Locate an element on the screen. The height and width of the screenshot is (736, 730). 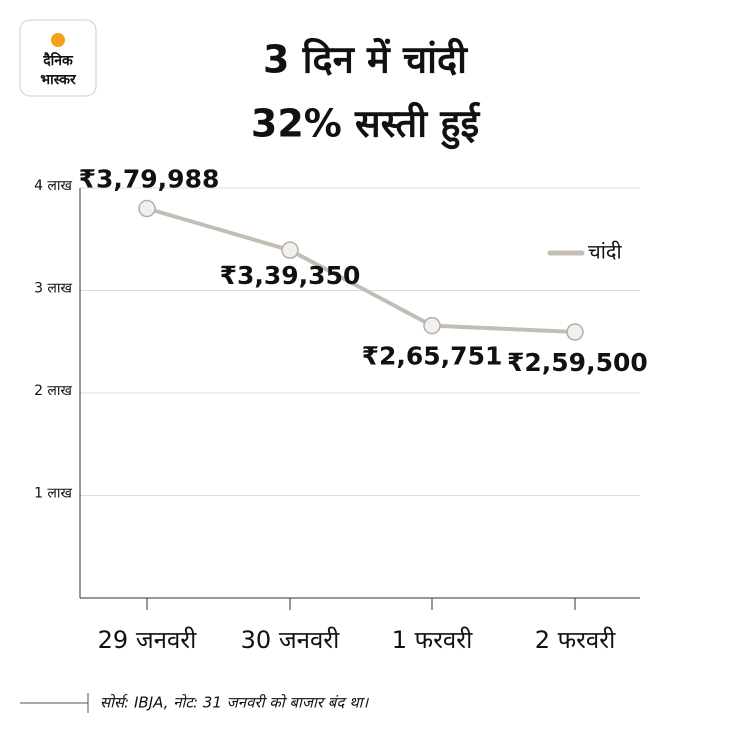
value-label: ₹3,79,988 is located at coordinates (149, 179).